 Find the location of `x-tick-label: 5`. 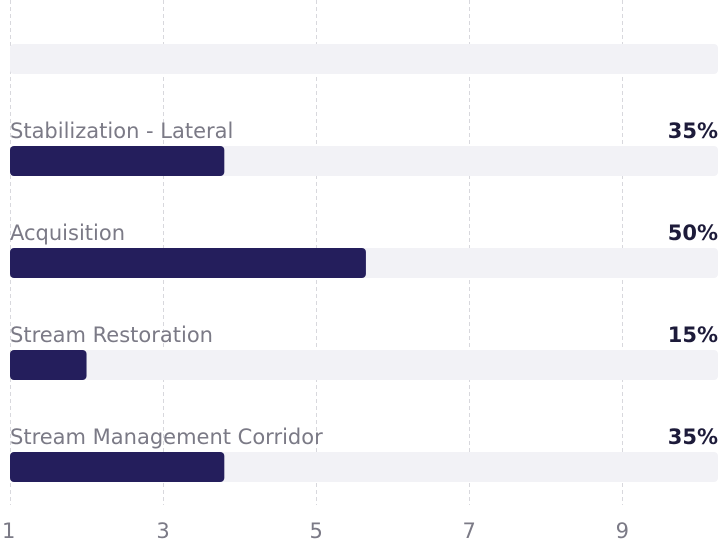

x-tick-label: 5 is located at coordinates (315, 531).